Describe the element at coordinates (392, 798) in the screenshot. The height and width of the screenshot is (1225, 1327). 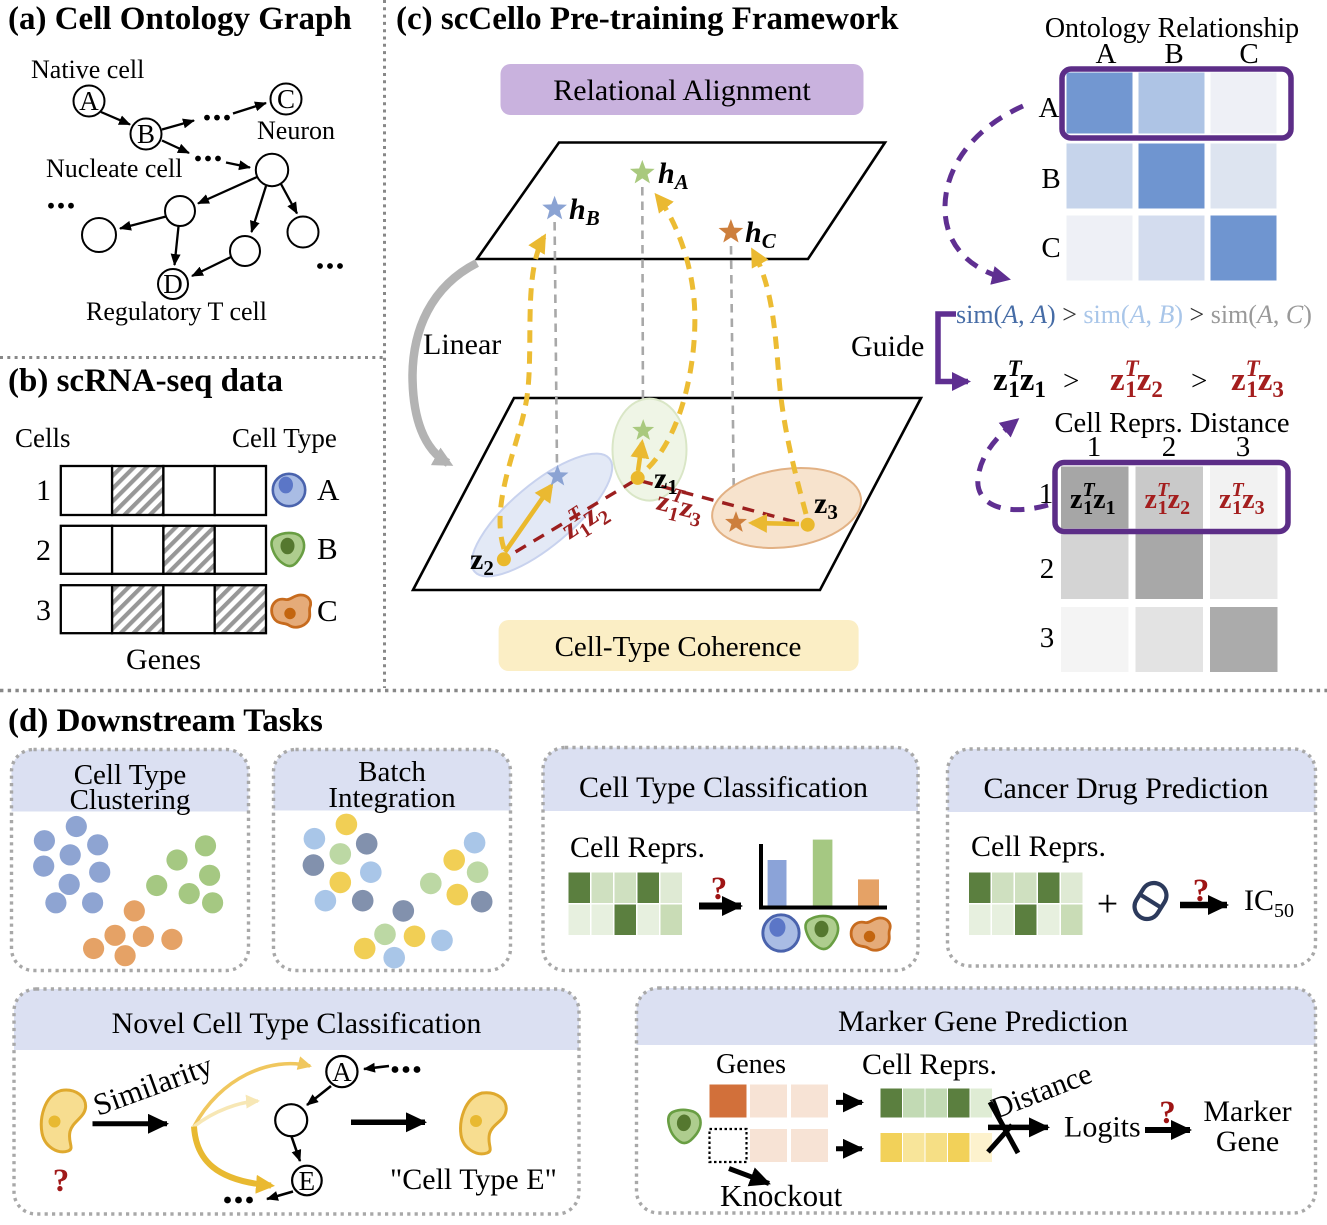
I see `svg-text: Integration` at that location.